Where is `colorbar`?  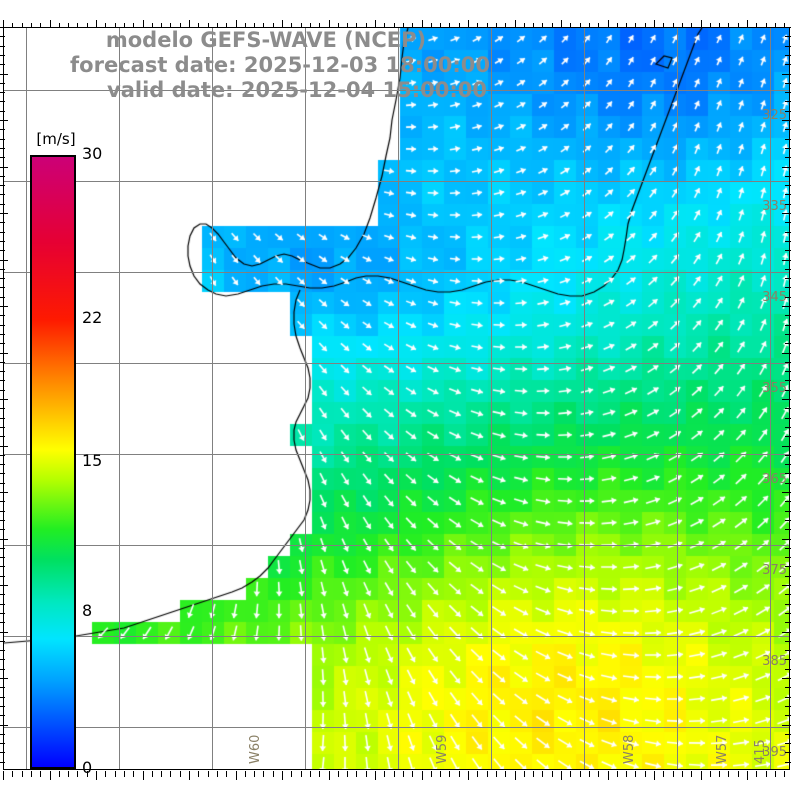
colorbar is located at coordinates (53, 462).